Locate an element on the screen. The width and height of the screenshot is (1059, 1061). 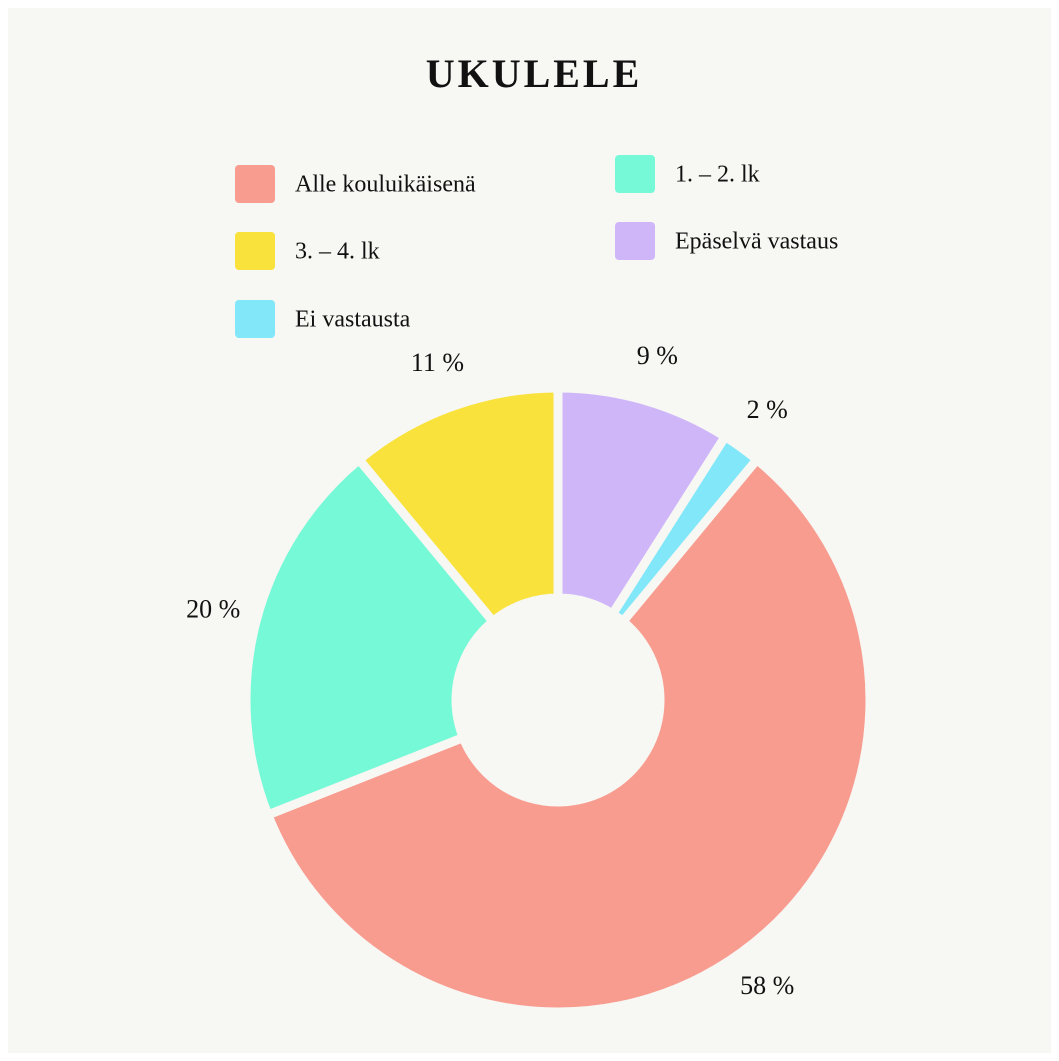
value-label: 9 % is located at coordinates (657, 355).